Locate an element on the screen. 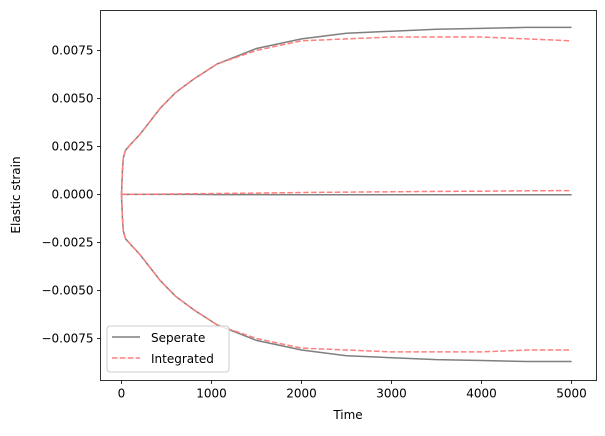  x-tick-label: 2000 is located at coordinates (301, 394).